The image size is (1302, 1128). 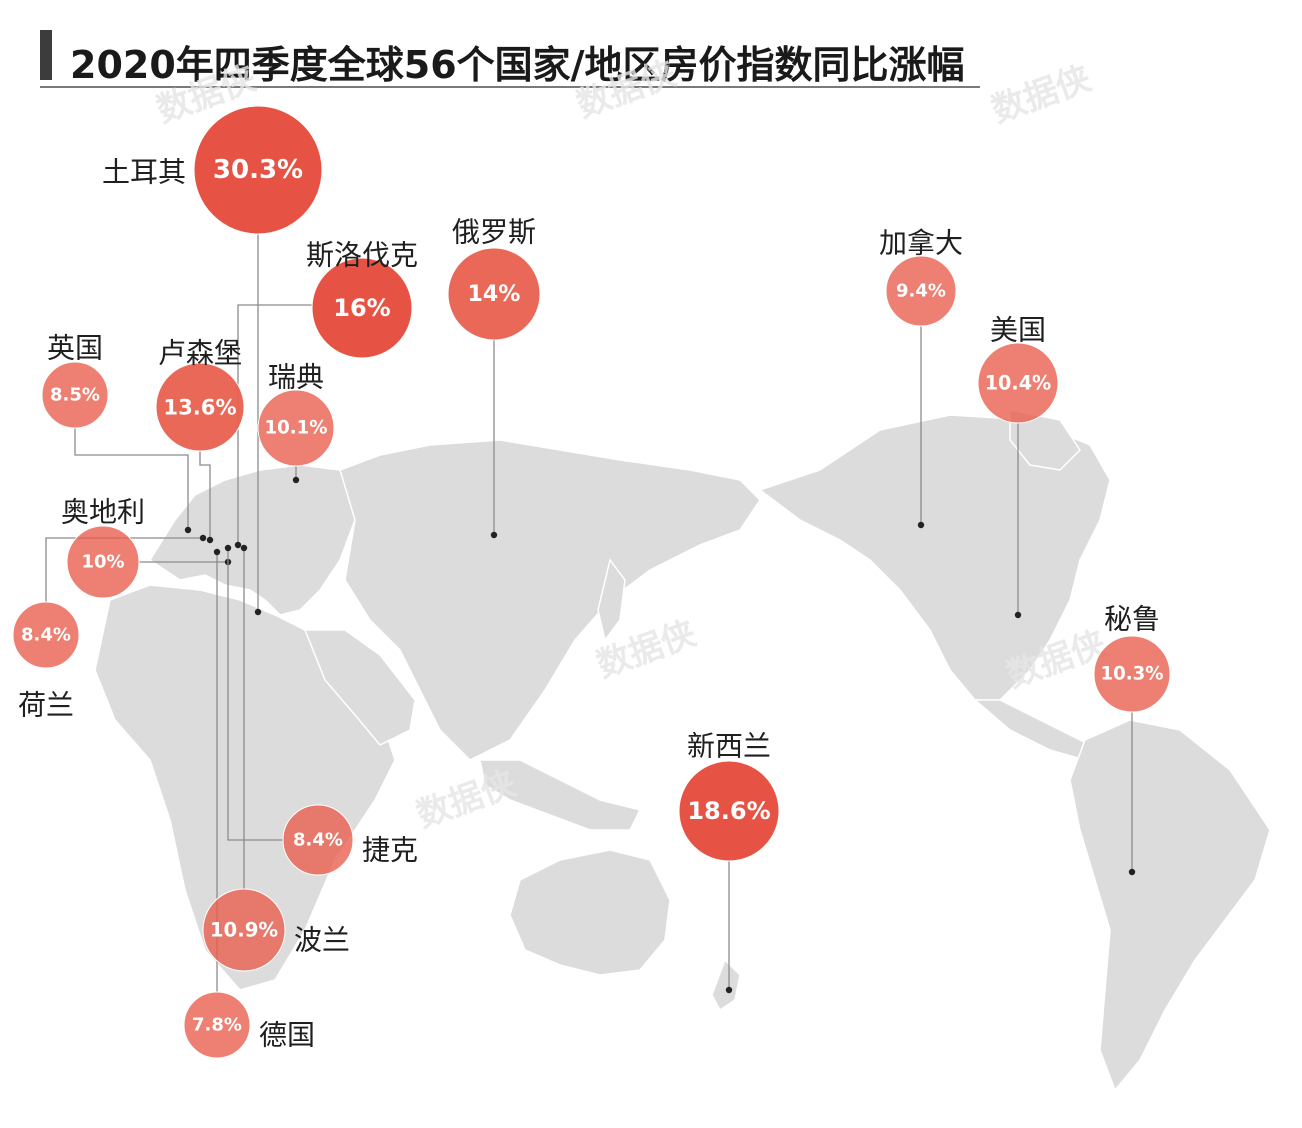 I want to click on country-label: 荷兰, so click(x=46, y=705).